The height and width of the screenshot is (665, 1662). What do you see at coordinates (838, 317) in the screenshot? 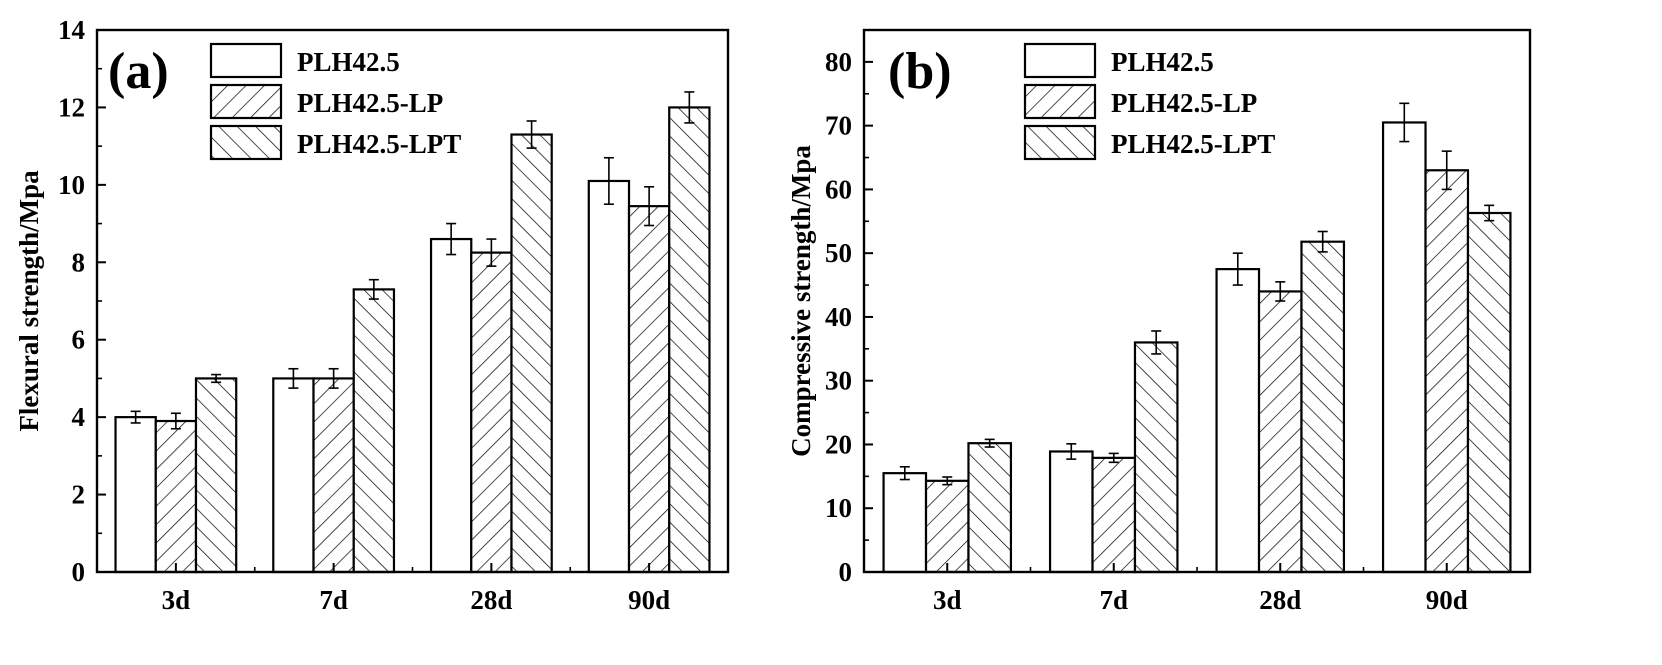
I see `y-tick-label: 40` at bounding box center [838, 317].